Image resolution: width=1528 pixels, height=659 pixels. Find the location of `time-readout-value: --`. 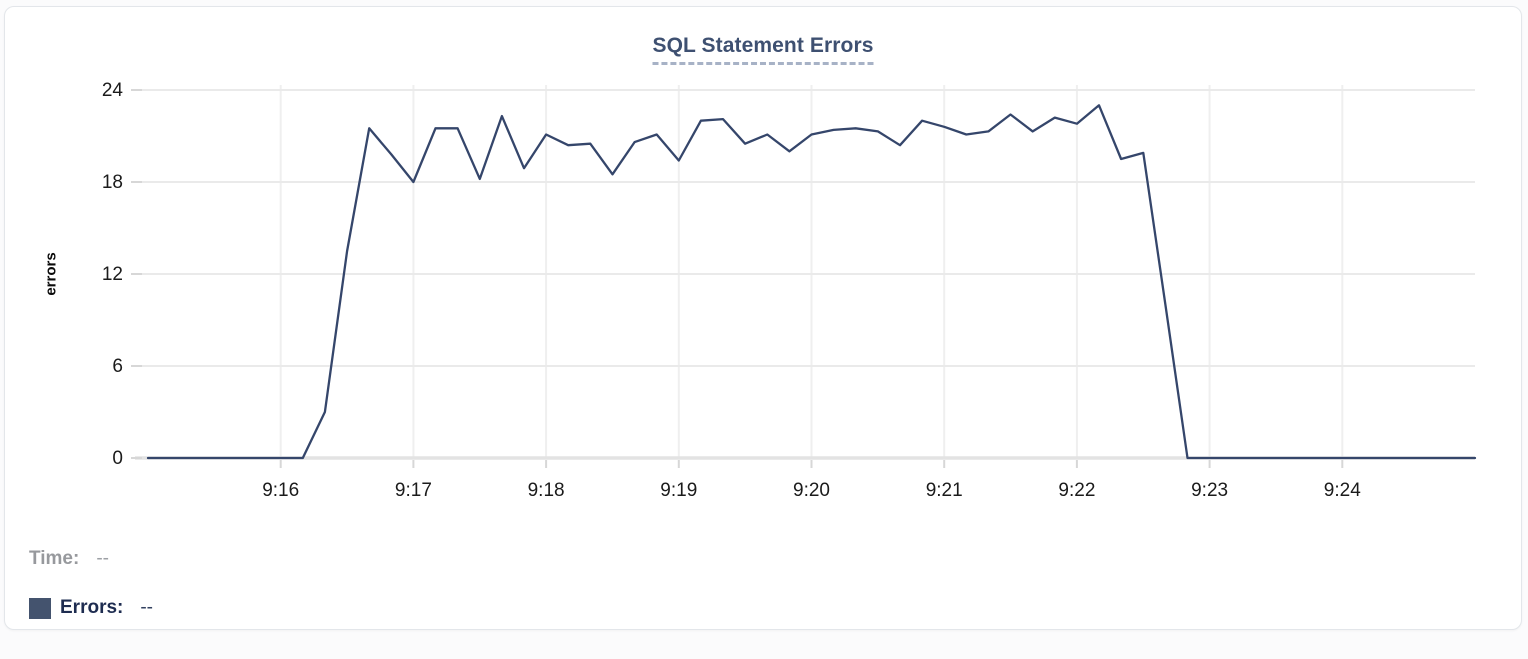

time-readout-value: -- is located at coordinates (102, 558).